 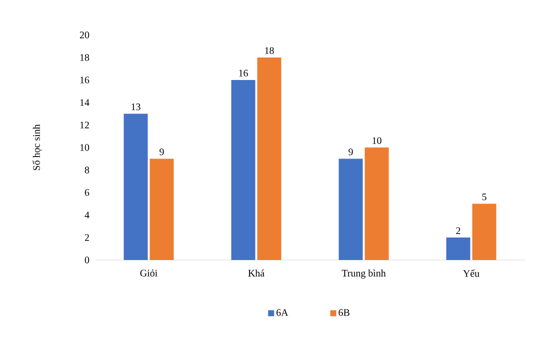 What do you see at coordinates (85, 35) in the screenshot?
I see `y-tick-label: 20` at bounding box center [85, 35].